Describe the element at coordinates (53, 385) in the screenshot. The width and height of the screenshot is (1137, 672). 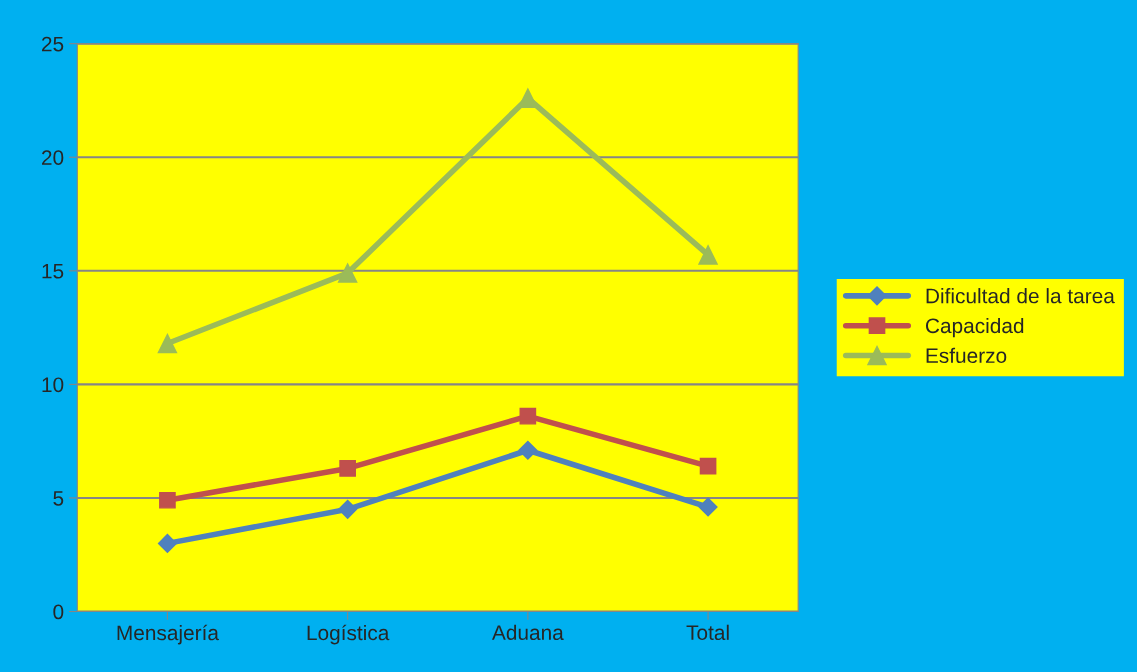
I see `y-tick-label: 10` at that location.